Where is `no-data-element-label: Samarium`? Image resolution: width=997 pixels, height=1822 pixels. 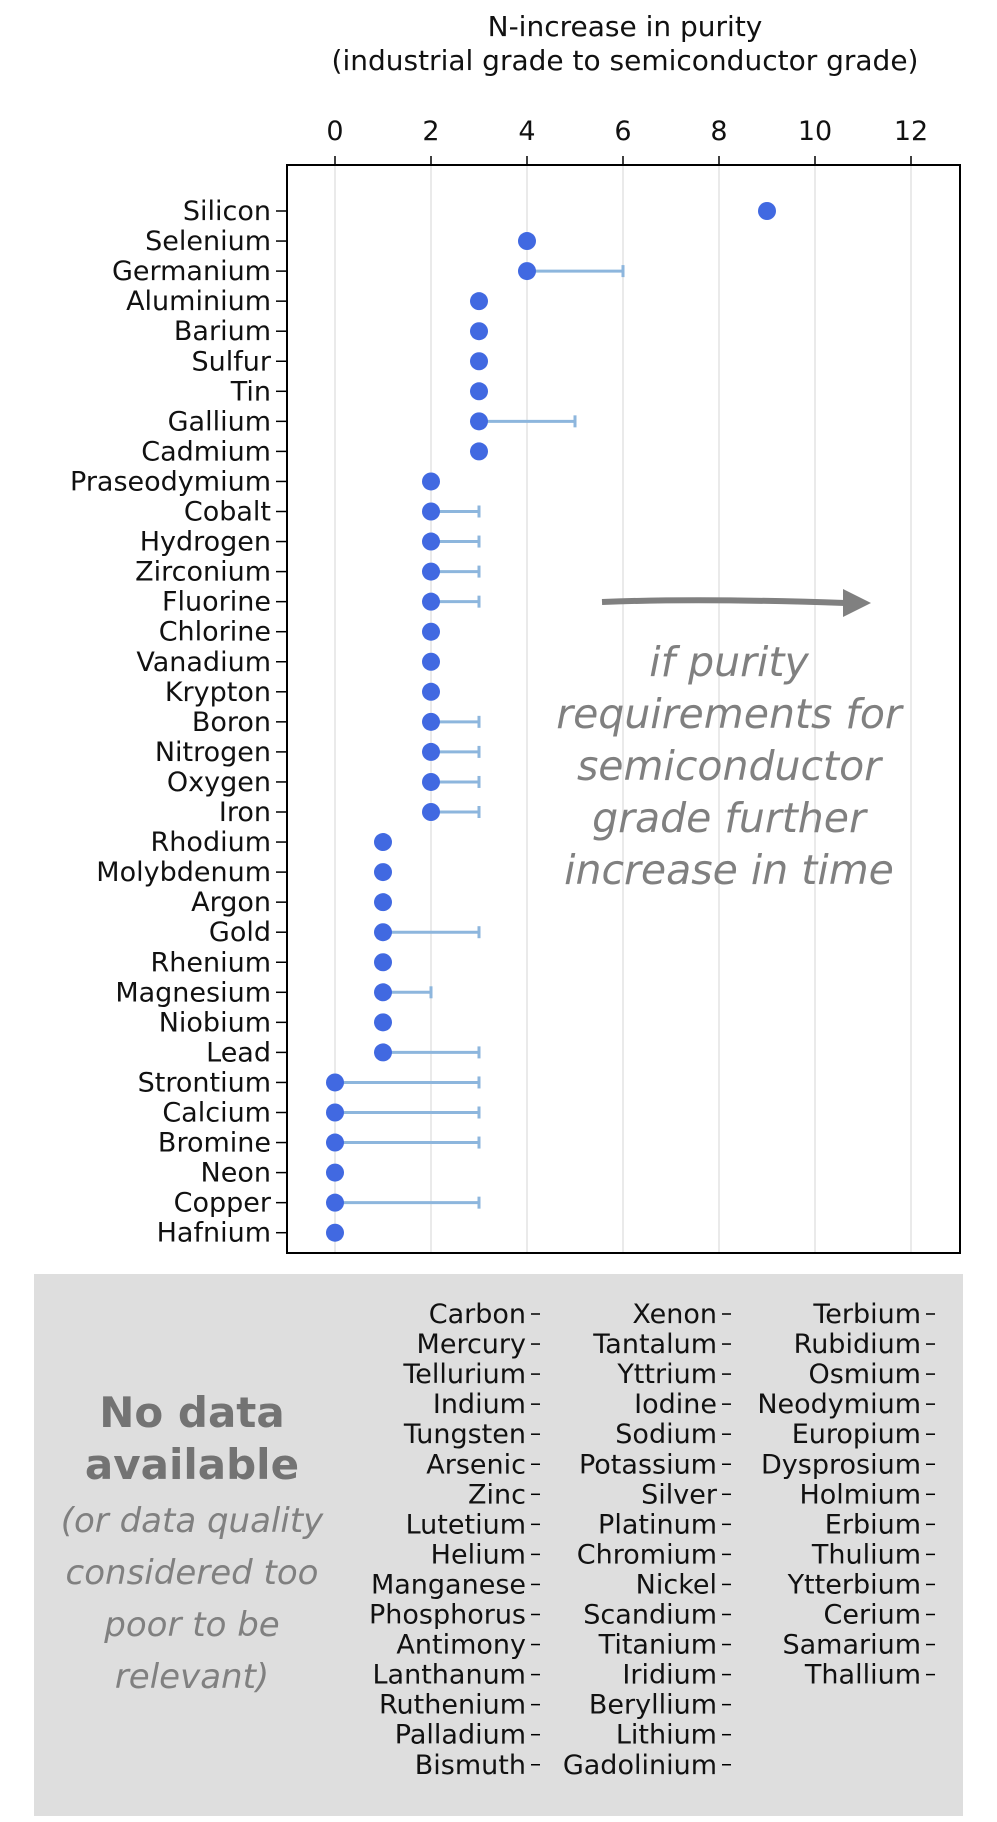
no-data-element-label: Samarium is located at coordinates (851, 1645).